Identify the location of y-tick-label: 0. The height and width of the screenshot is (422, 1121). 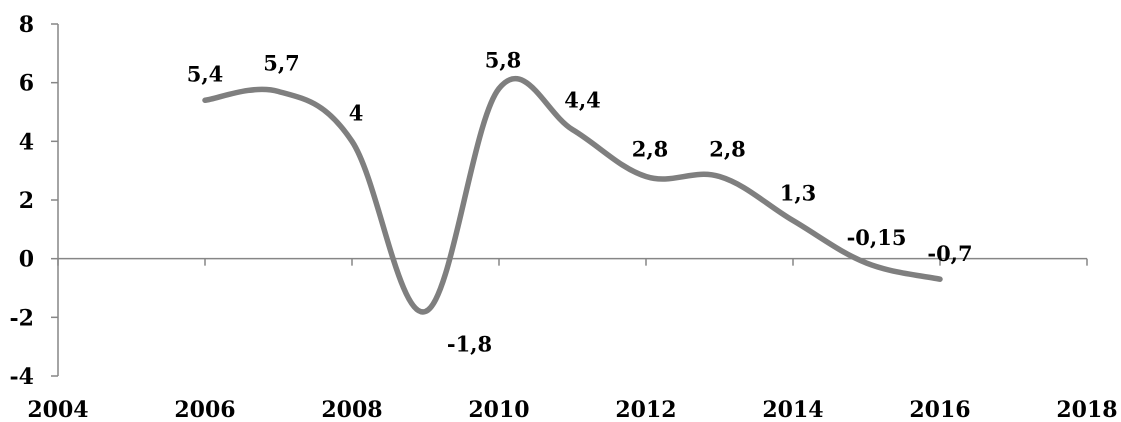
(26, 260).